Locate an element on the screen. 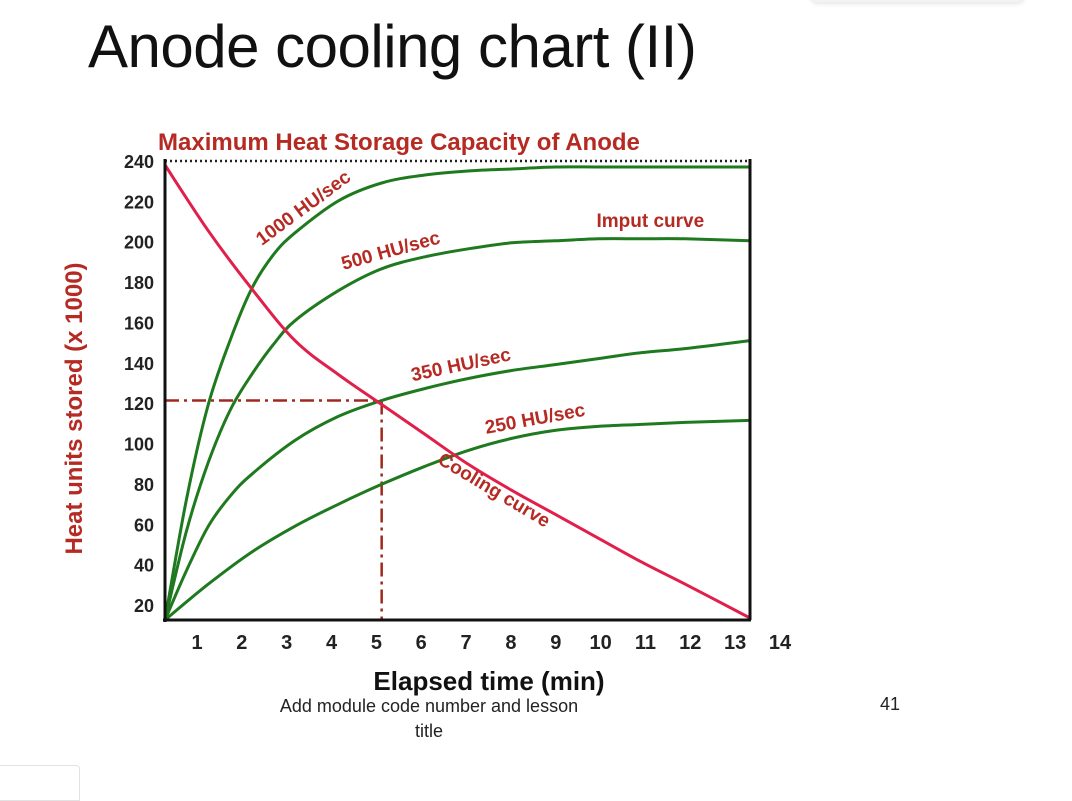 The height and width of the screenshot is (801, 1072). y-tick-label: 180 is located at coordinates (139, 283).